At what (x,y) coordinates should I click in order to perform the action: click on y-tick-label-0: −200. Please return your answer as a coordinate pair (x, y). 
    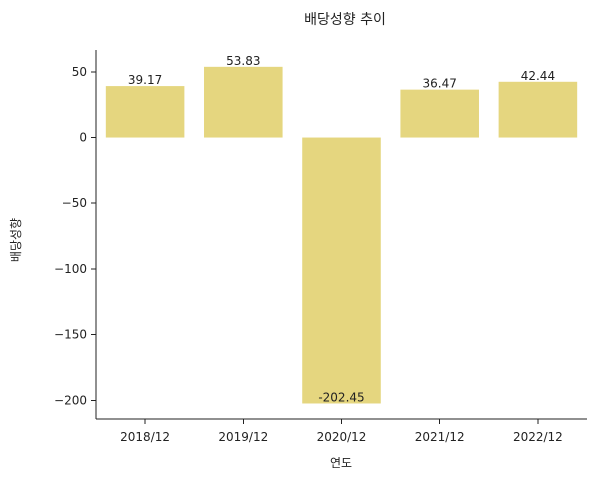
    Looking at the image, I should click on (70, 400).